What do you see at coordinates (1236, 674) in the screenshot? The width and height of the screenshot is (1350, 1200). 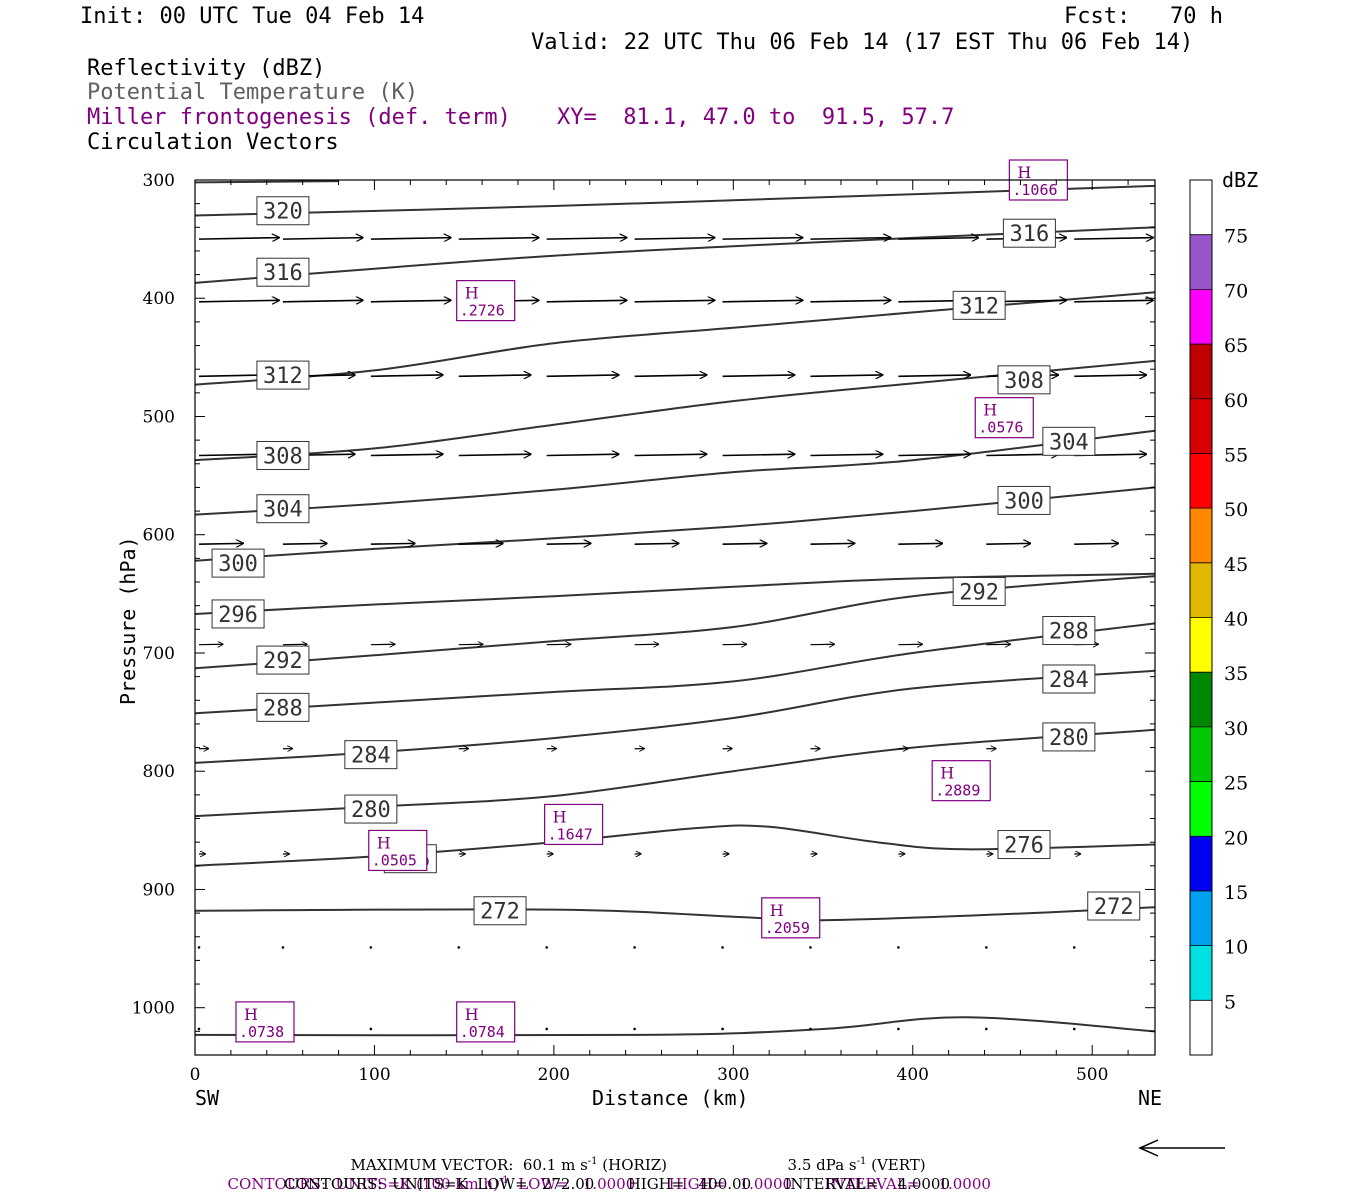 I see `colorbar-level-label: 35` at bounding box center [1236, 674].